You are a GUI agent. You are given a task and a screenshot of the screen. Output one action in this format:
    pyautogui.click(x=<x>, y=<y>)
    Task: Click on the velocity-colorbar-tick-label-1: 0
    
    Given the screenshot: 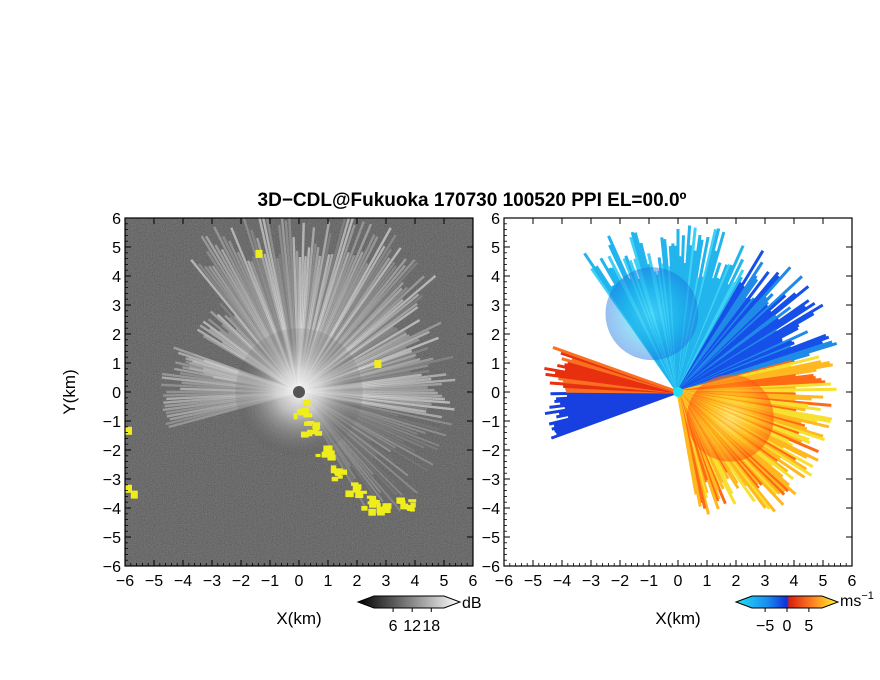 What is the action you would take?
    pyautogui.click(x=787, y=626)
    